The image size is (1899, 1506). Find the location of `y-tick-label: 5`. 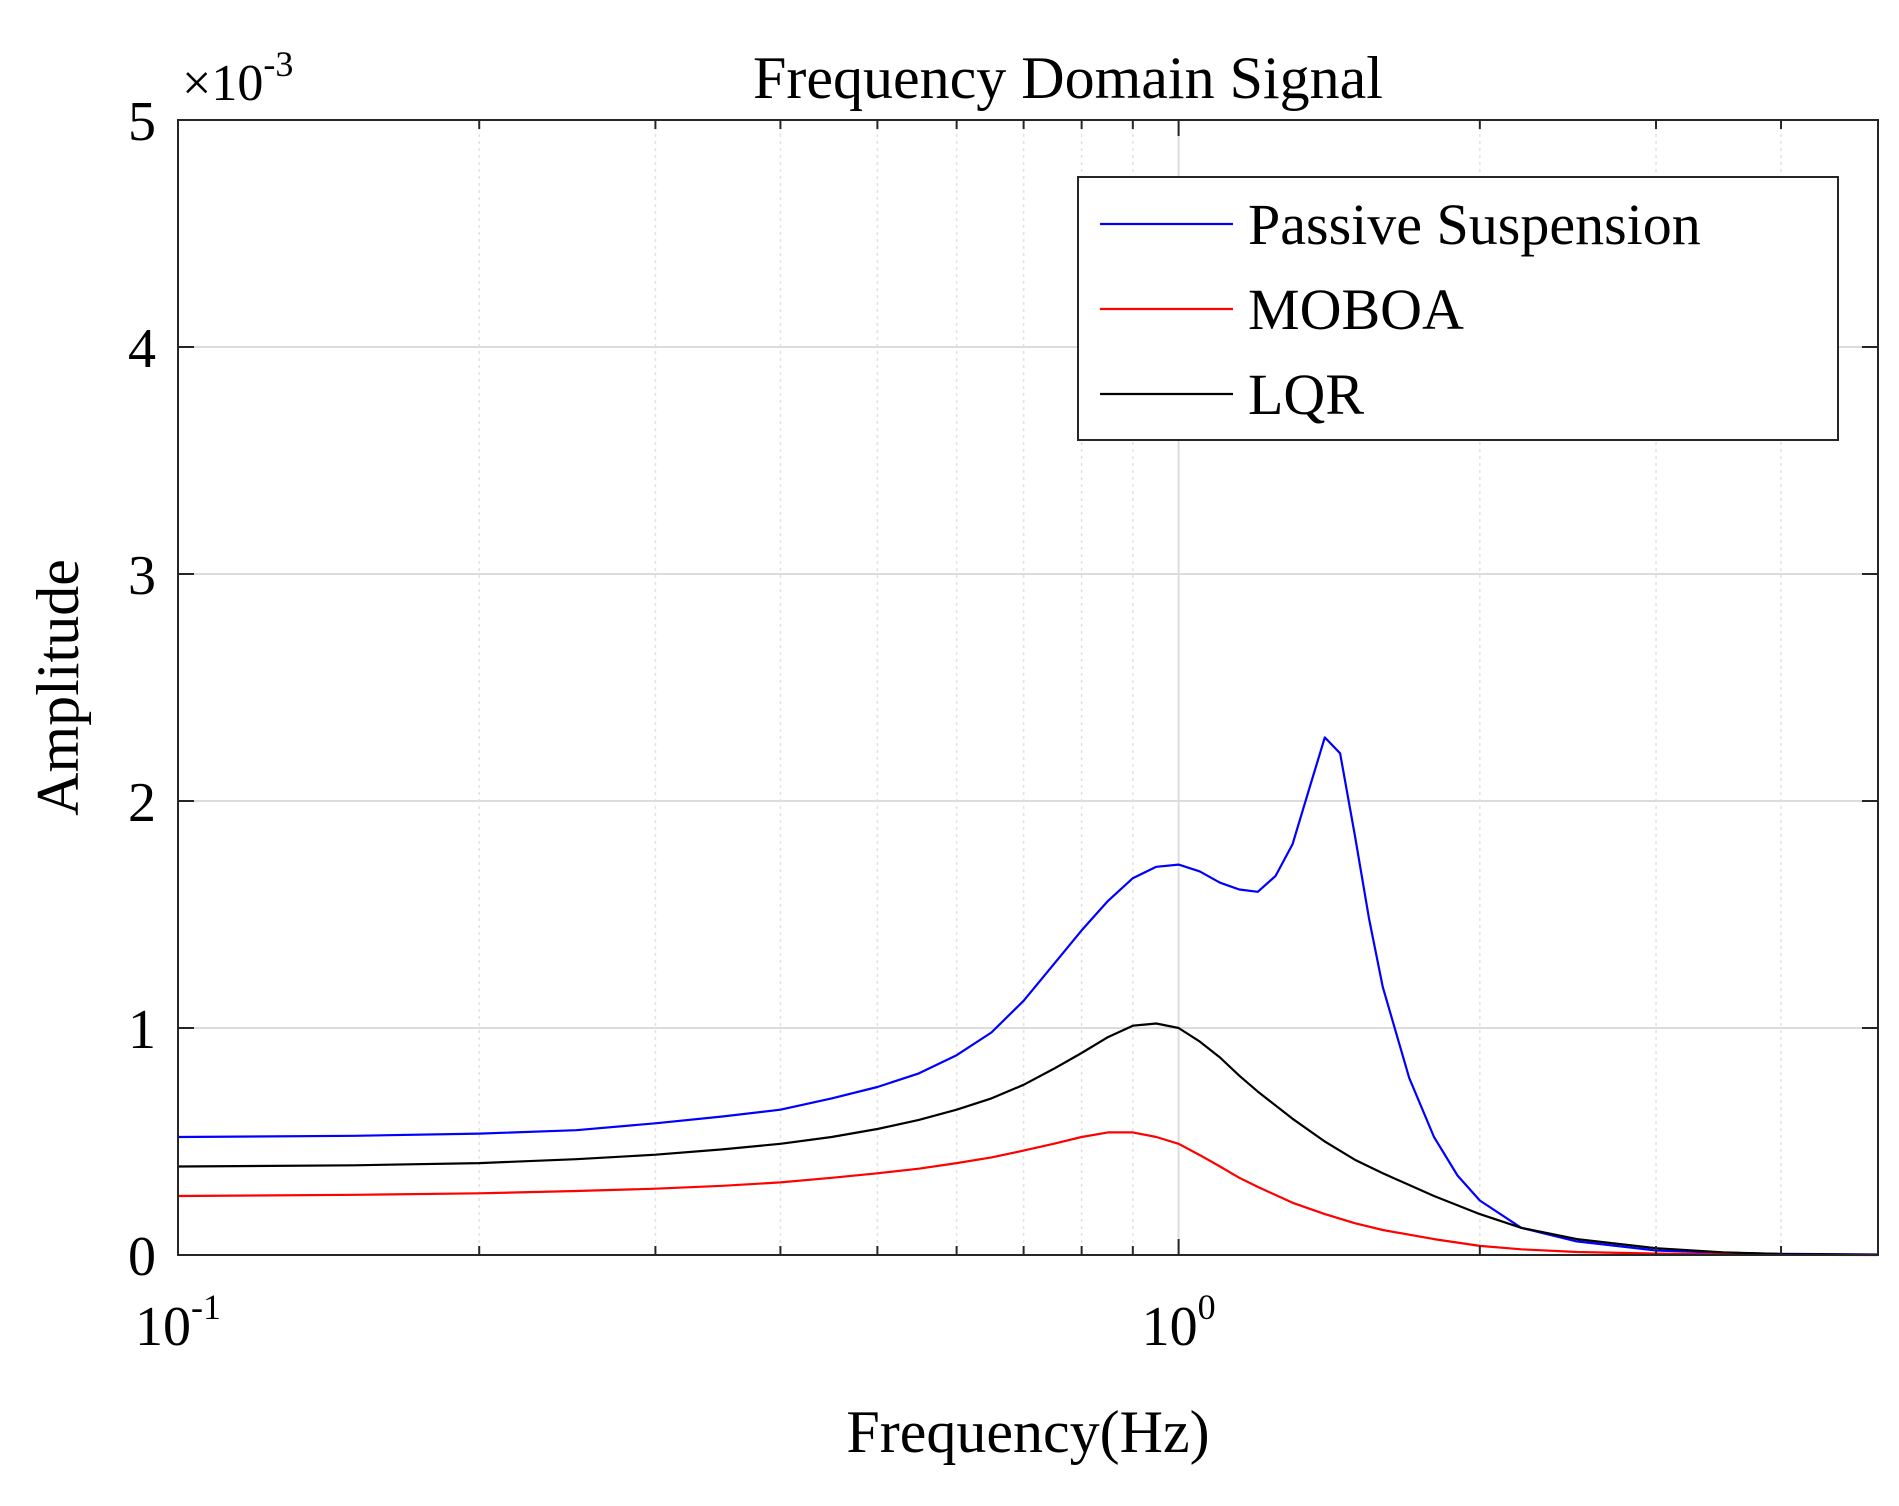

y-tick-label: 5 is located at coordinates (142, 122).